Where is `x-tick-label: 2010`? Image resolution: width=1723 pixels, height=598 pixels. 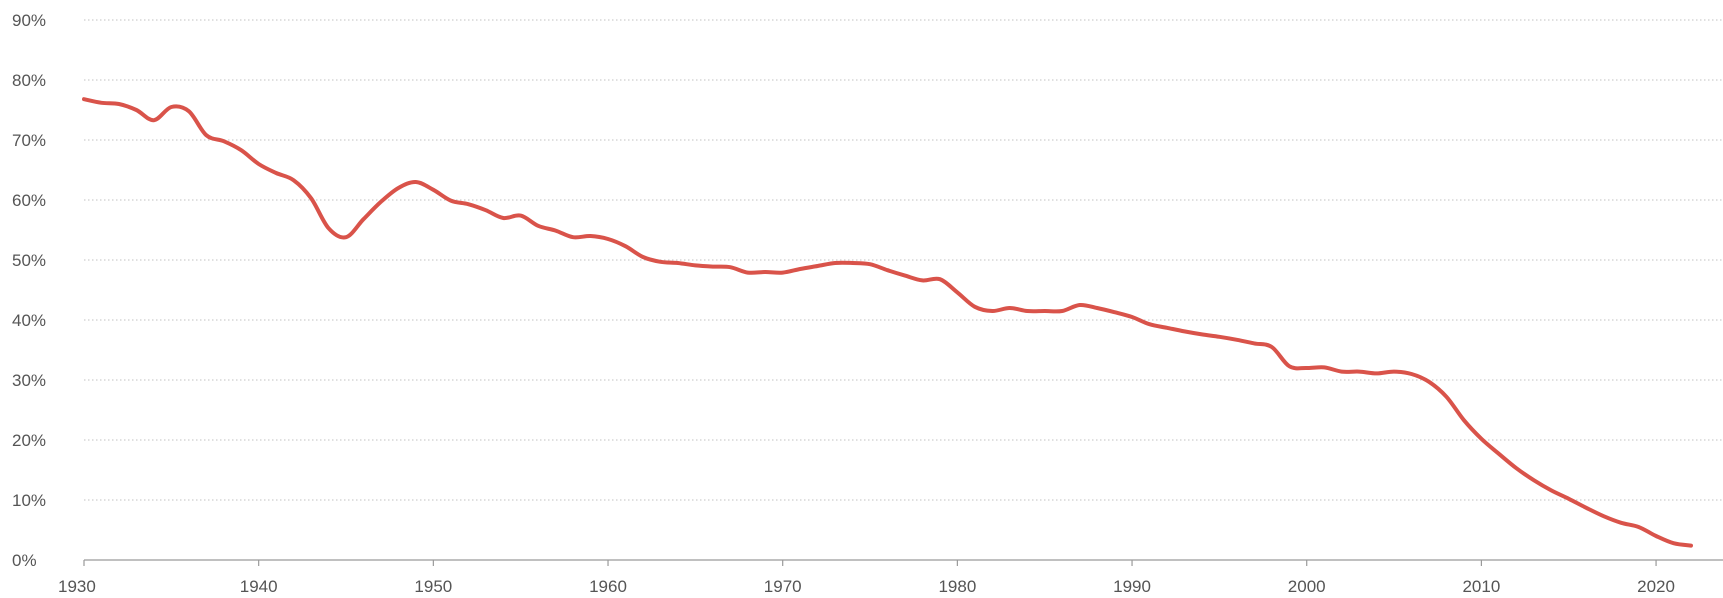
x-tick-label: 2010 is located at coordinates (1481, 586).